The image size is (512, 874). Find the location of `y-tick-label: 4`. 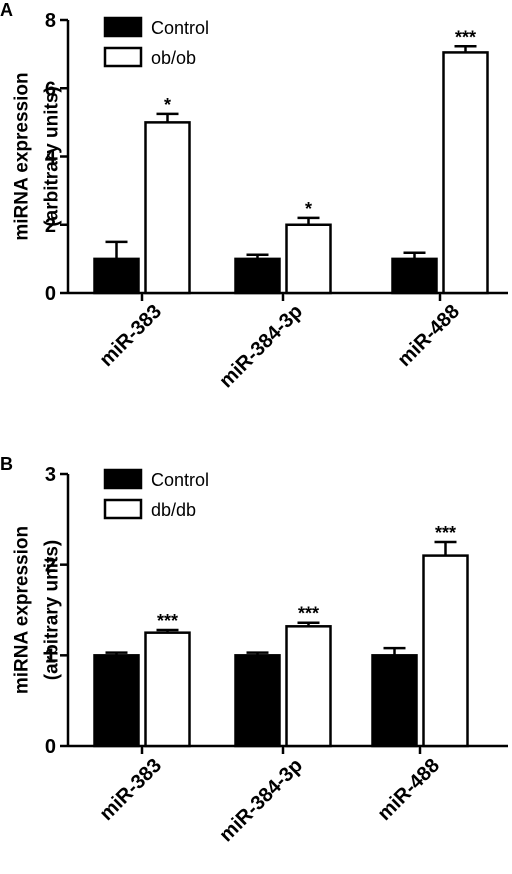

y-tick-label: 4 is located at coordinates (51, 158).